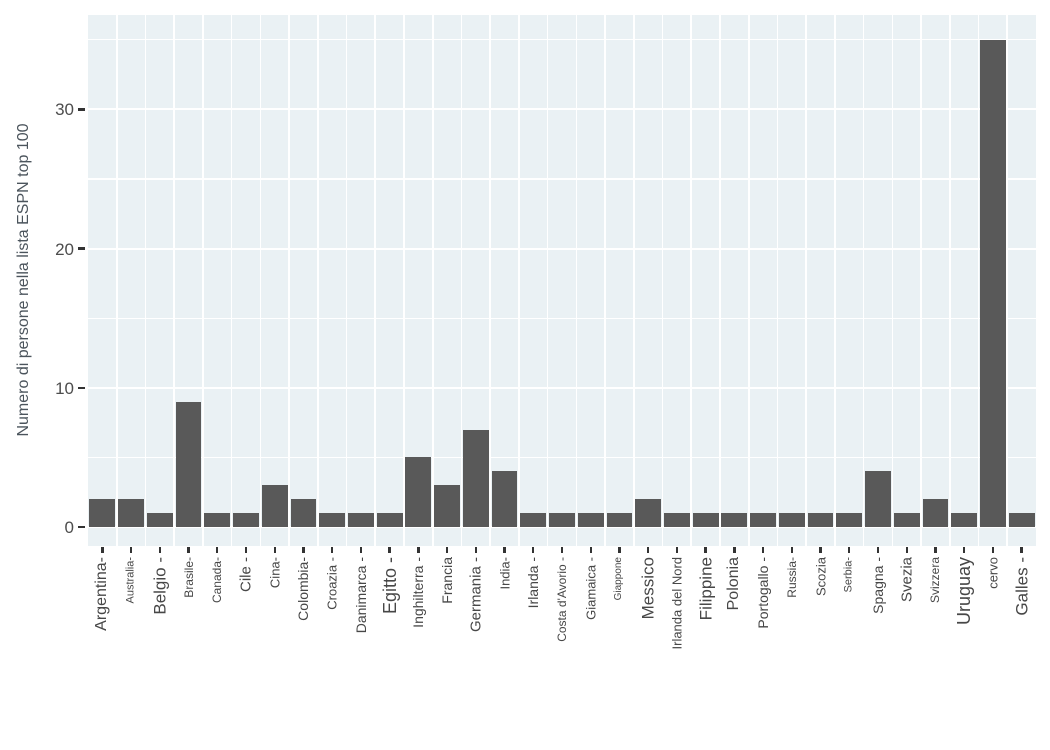  I want to click on x-tick-label-Svizzera: Svizzera, so click(935, 580).